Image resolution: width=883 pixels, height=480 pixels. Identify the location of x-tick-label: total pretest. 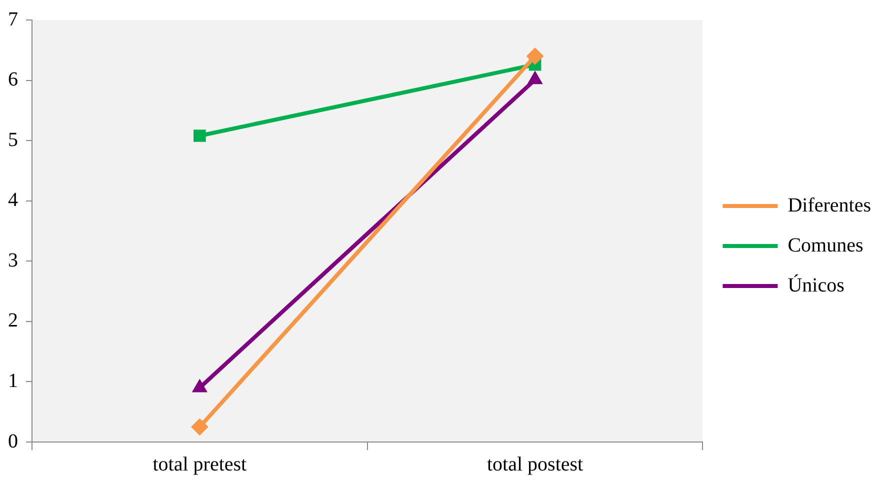
(200, 464).